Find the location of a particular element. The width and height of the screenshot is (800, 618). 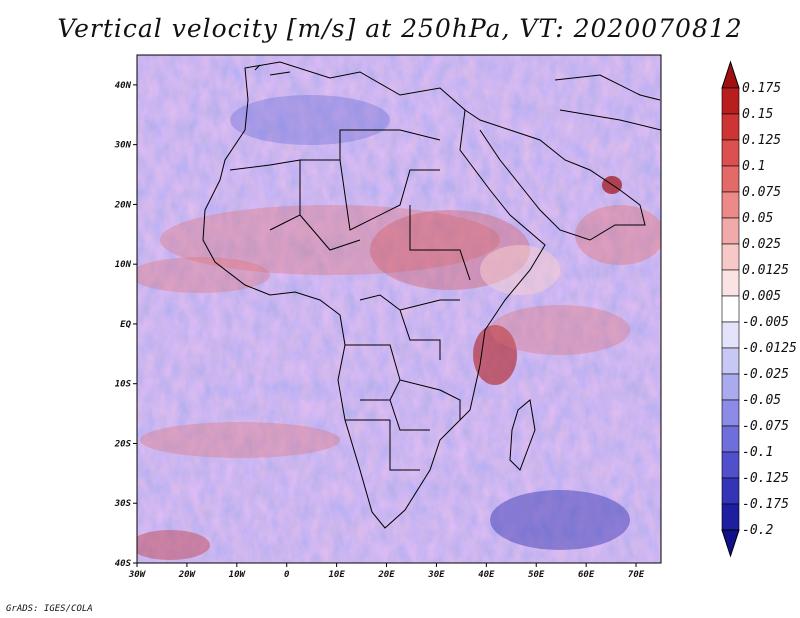

lon-tick-label: 60E is located at coordinates (586, 575).